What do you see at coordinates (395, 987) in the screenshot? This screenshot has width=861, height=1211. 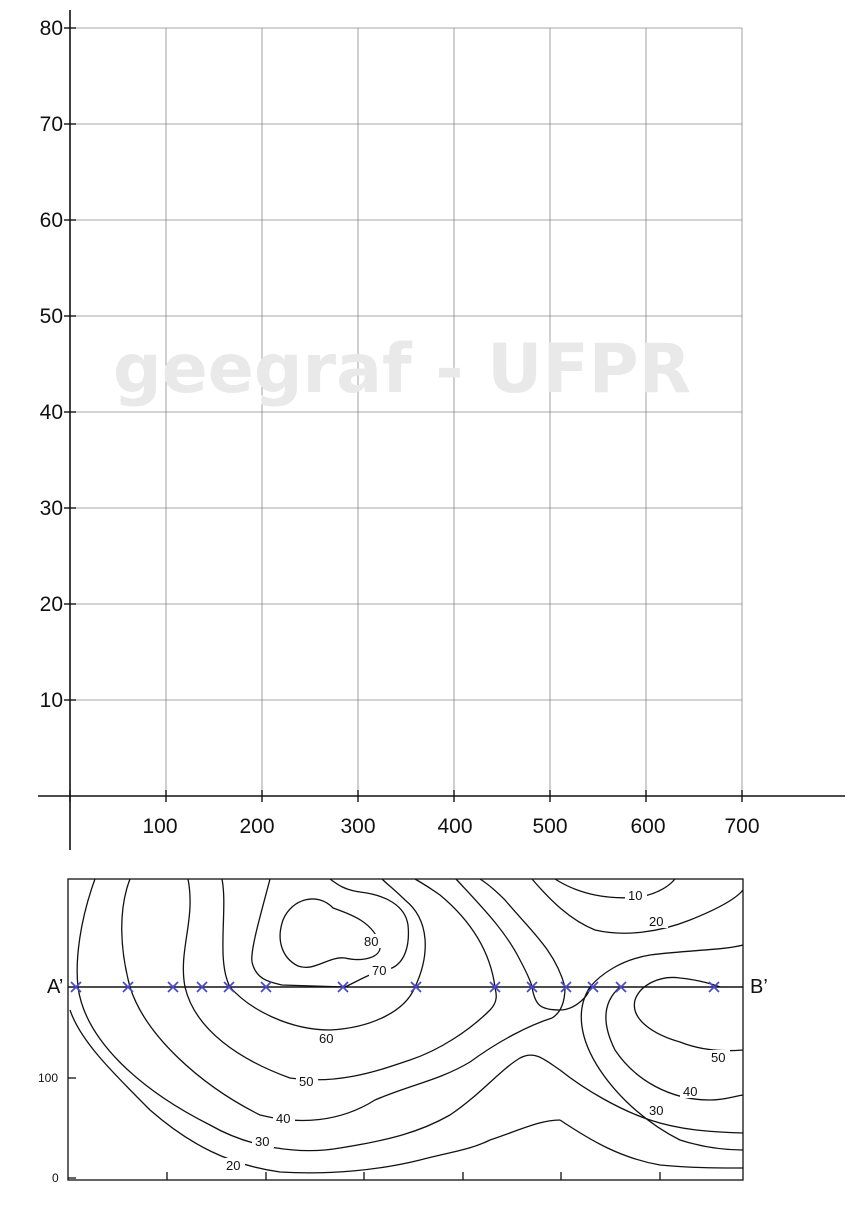 I see `crossing-markers` at bounding box center [395, 987].